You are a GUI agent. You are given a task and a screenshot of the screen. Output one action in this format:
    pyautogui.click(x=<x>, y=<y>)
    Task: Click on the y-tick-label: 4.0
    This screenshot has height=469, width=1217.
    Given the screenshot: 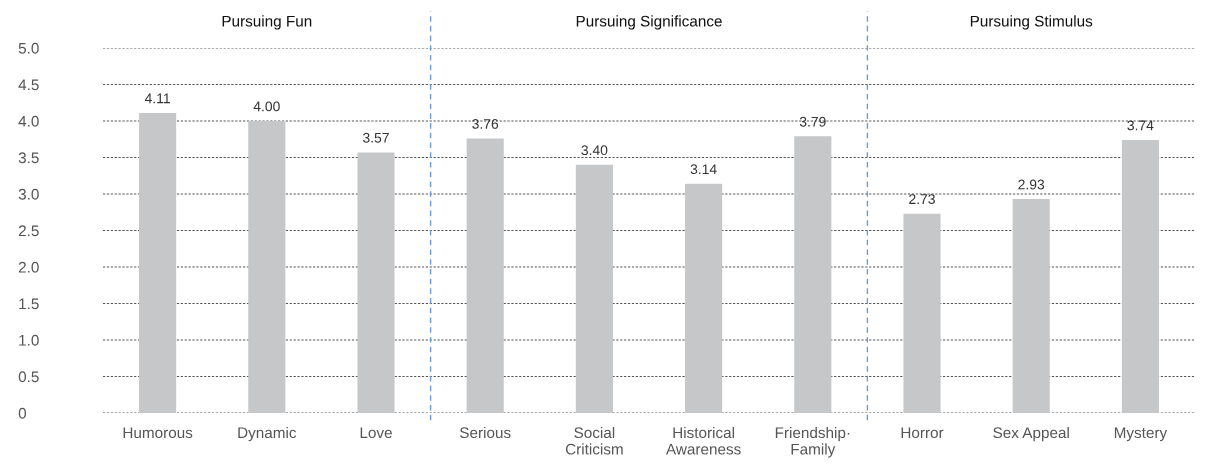 What is the action you would take?
    pyautogui.click(x=28, y=121)
    